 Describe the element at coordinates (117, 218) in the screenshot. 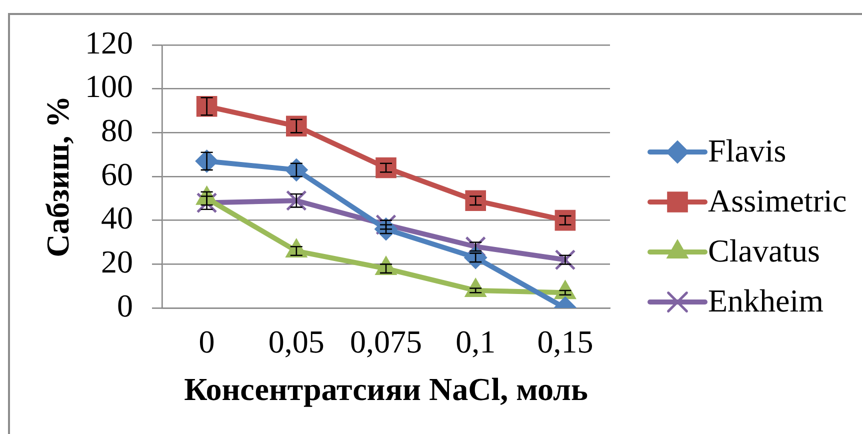

I see `y-tick-label: 40` at that location.